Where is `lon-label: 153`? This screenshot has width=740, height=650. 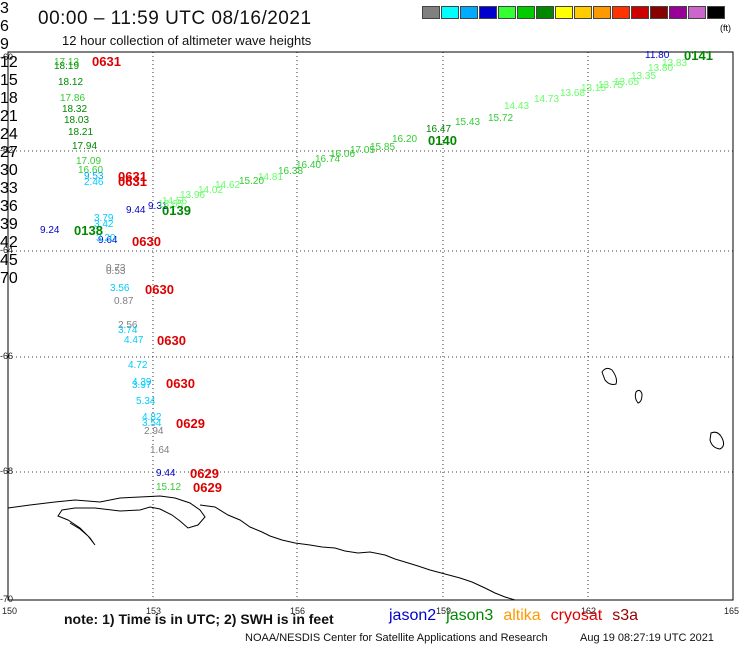 lon-label: 153 is located at coordinates (154, 611).